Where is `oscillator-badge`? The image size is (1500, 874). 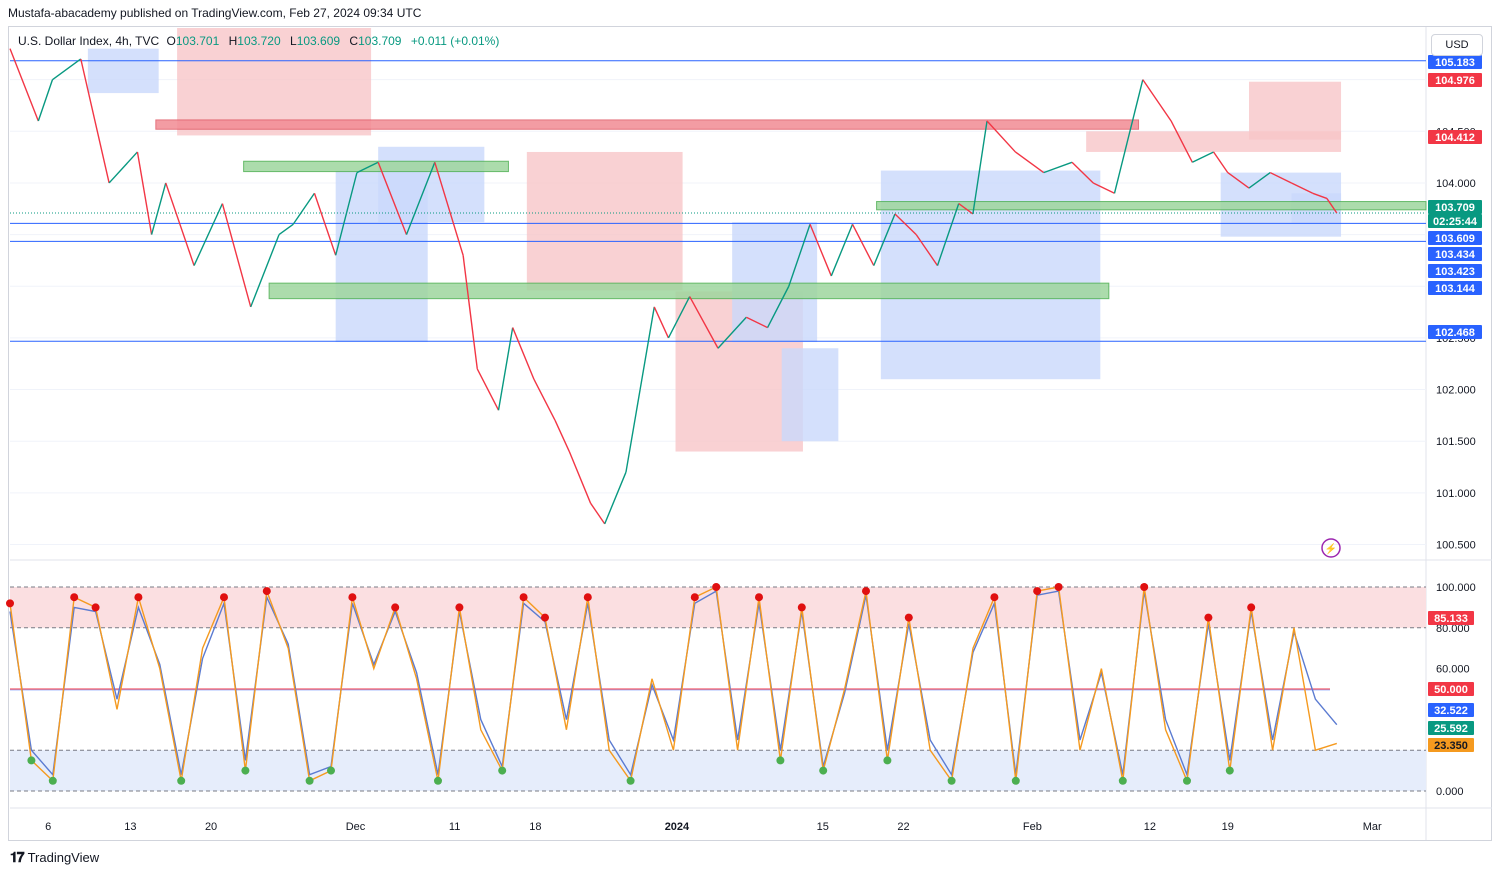 oscillator-badge is located at coordinates (1451, 728).